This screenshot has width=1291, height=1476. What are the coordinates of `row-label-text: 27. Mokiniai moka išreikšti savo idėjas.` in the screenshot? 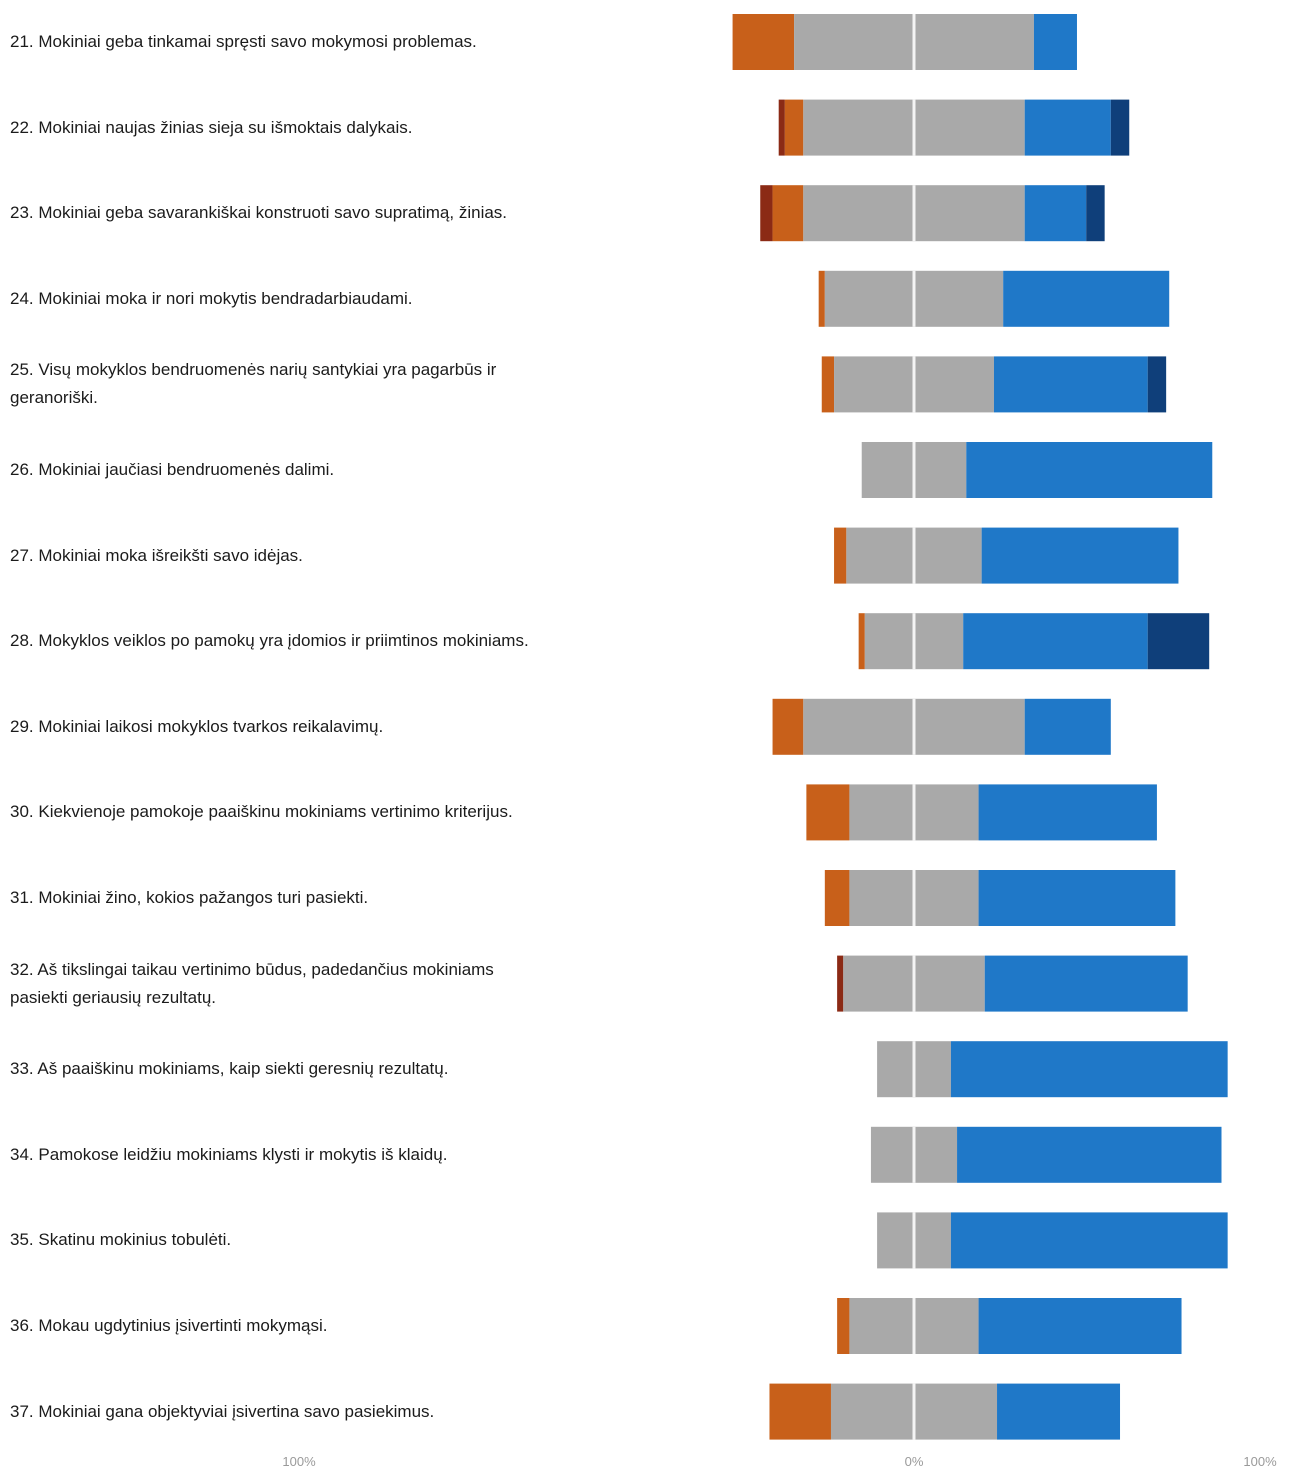 It's located at (156, 555).